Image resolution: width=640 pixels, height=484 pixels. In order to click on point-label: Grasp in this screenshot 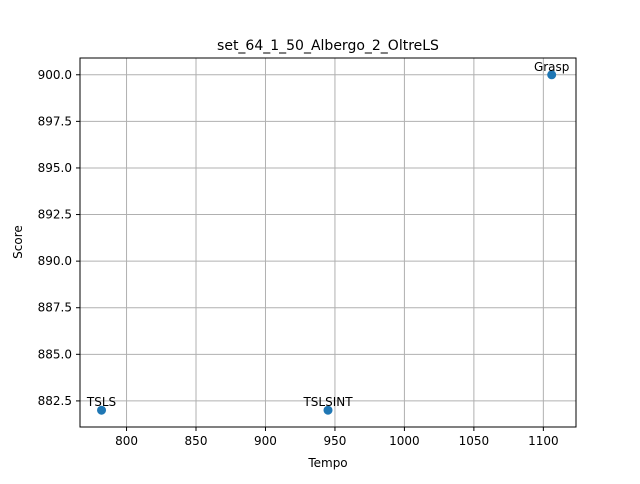, I will do `click(551, 67)`.